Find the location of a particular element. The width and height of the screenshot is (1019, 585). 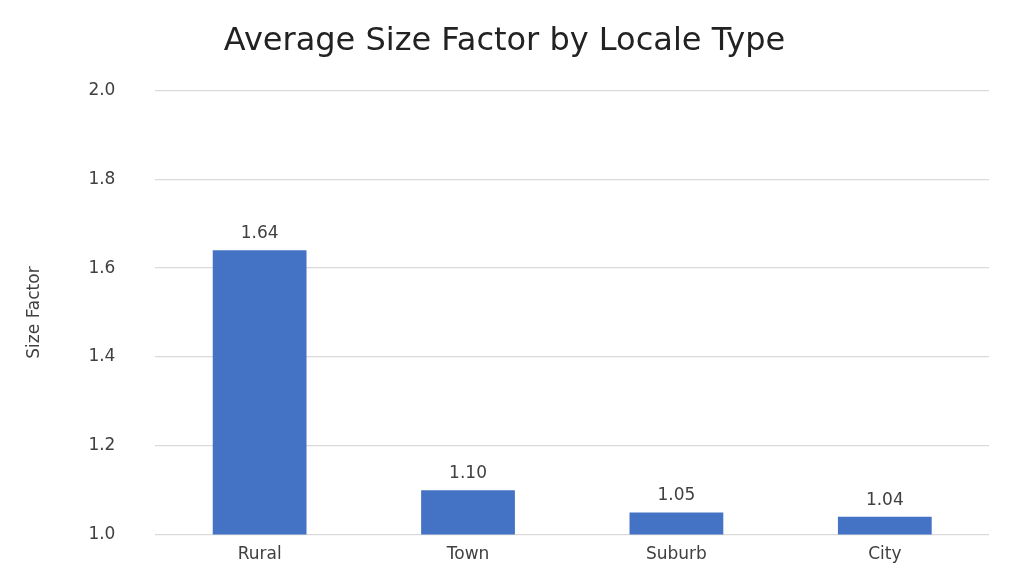

y-tick-label: 1.2 is located at coordinates (102, 444).